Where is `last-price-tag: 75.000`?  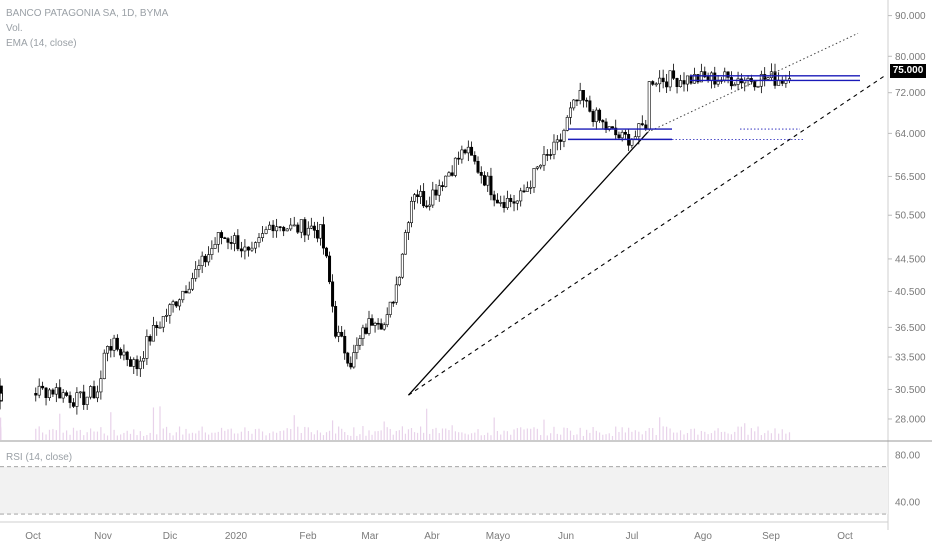 last-price-tag: 75.000 is located at coordinates (908, 71).